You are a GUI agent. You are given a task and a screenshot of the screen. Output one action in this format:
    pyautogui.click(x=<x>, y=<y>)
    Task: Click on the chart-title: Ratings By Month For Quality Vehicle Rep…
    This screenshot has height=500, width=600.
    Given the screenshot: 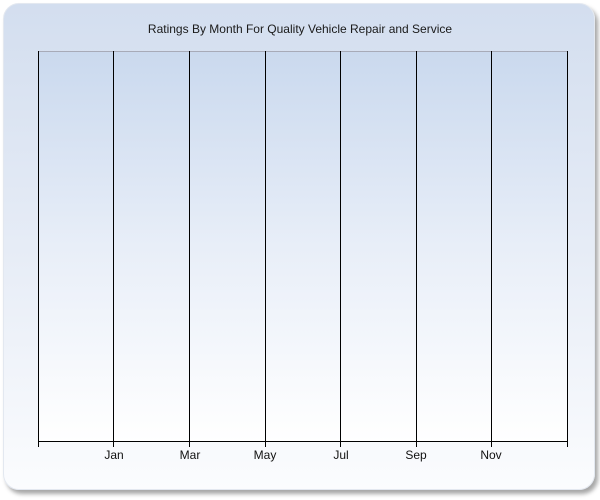 What is the action you would take?
    pyautogui.click(x=300, y=29)
    